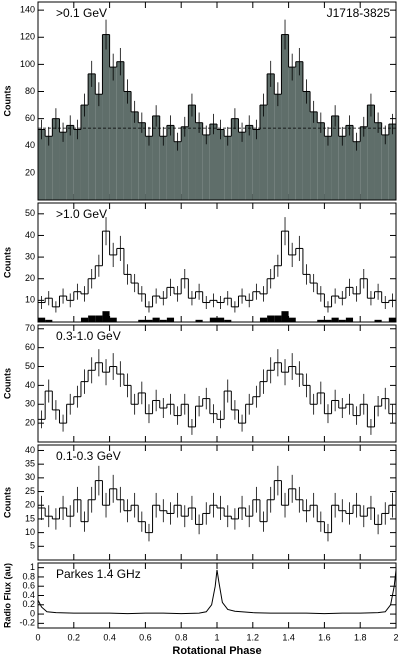 The image size is (400, 659). Describe the element at coordinates (30, 532) in the screenshot. I see `y-tick-label: 10` at that location.